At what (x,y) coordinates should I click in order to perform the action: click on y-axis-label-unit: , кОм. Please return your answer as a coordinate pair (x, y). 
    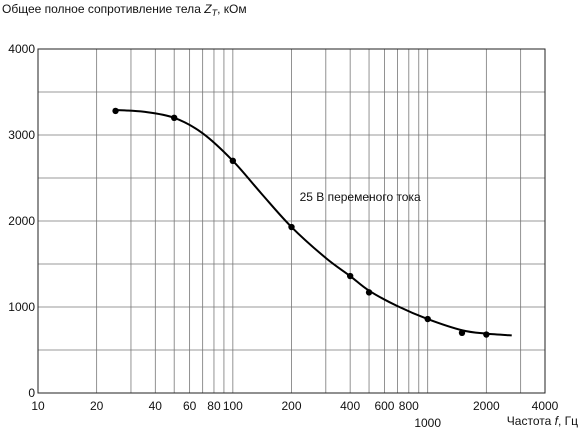
    Looking at the image, I should click on (232, 9).